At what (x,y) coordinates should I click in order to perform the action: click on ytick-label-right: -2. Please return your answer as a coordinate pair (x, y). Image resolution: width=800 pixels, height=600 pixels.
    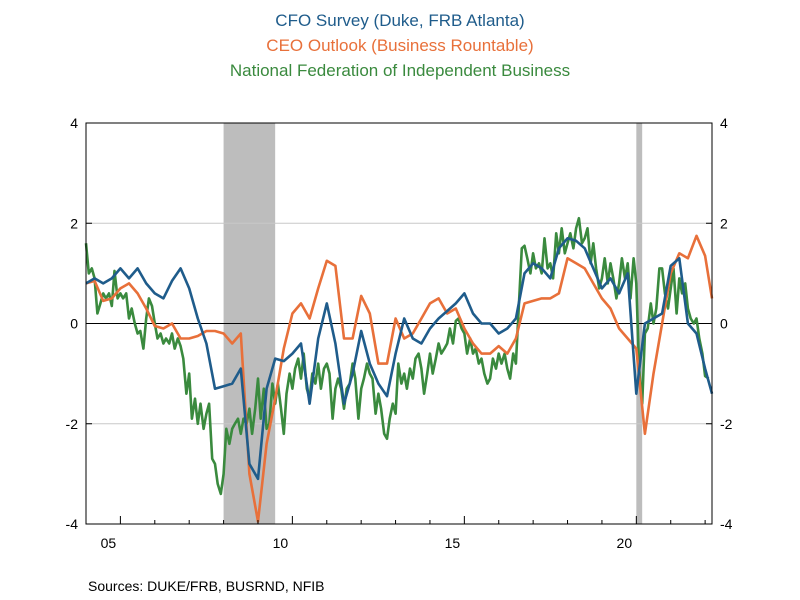
    Looking at the image, I should click on (726, 424).